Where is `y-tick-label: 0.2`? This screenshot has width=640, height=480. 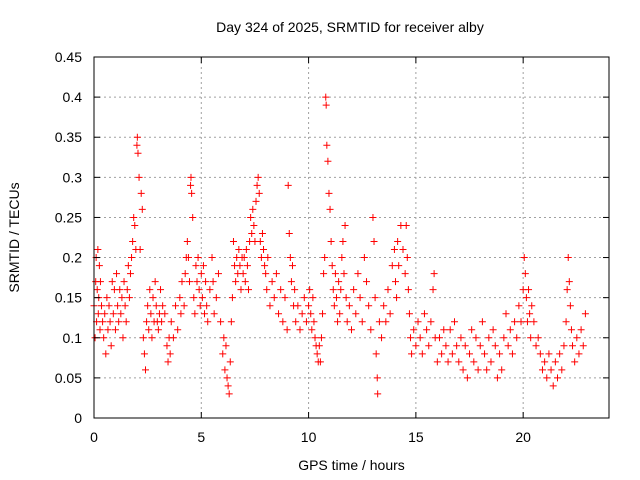 y-tick-label: 0.2 is located at coordinates (73, 258).